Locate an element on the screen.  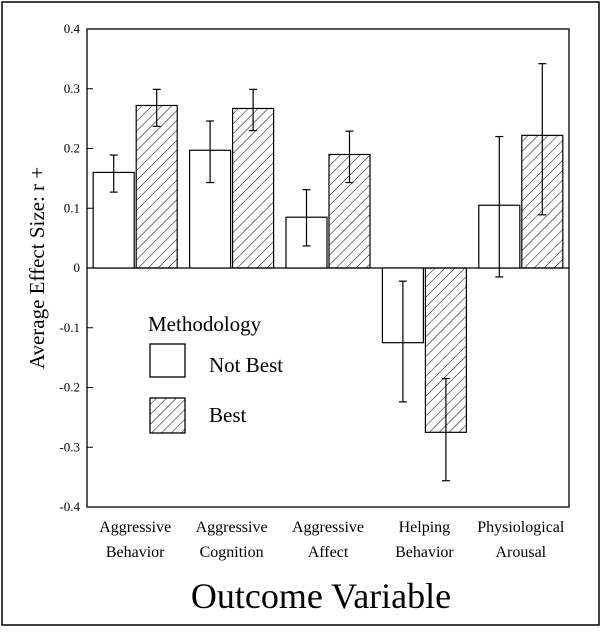
y-tick-label: -0.4 is located at coordinates (69, 506).